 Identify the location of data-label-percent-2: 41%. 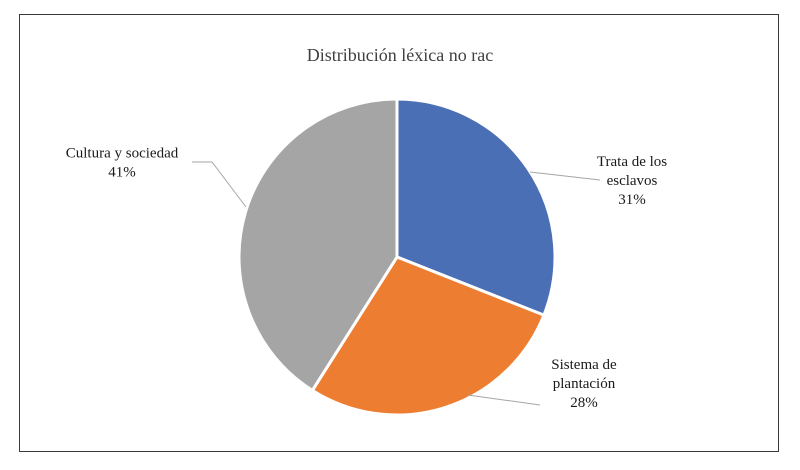
(122, 173).